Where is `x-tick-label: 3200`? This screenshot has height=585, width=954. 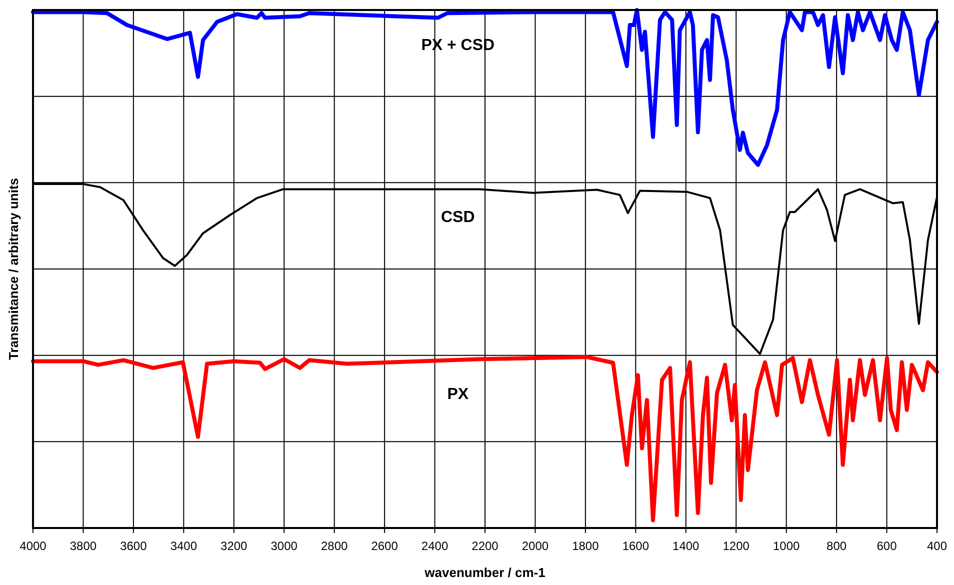 x-tick-label: 3200 is located at coordinates (234, 546).